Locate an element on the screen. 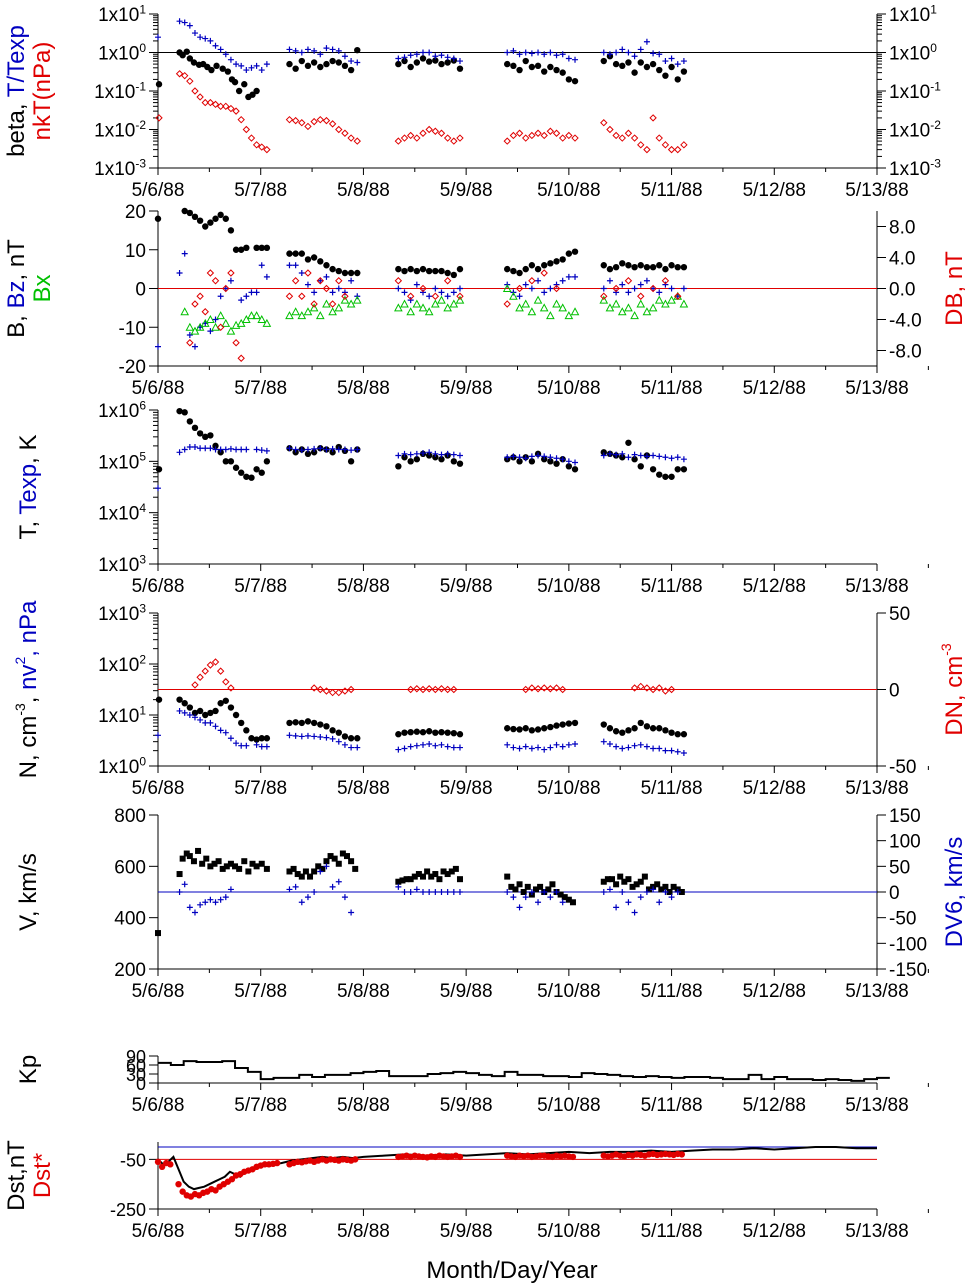 Image resolution: width=976 pixels, height=1285 pixels. y-tick-label: 60 is located at coordinates (136, 1066).